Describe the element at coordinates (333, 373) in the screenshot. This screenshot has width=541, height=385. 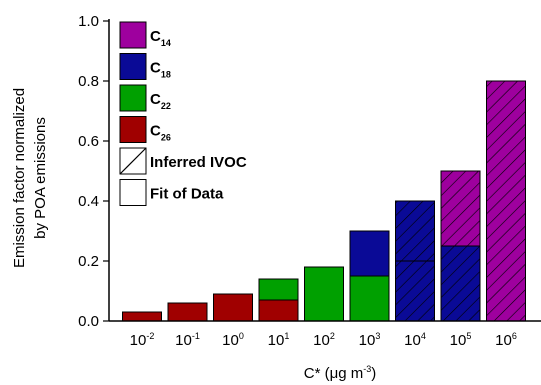
I see `x-axis-title-prefix: C* (μg m` at that location.